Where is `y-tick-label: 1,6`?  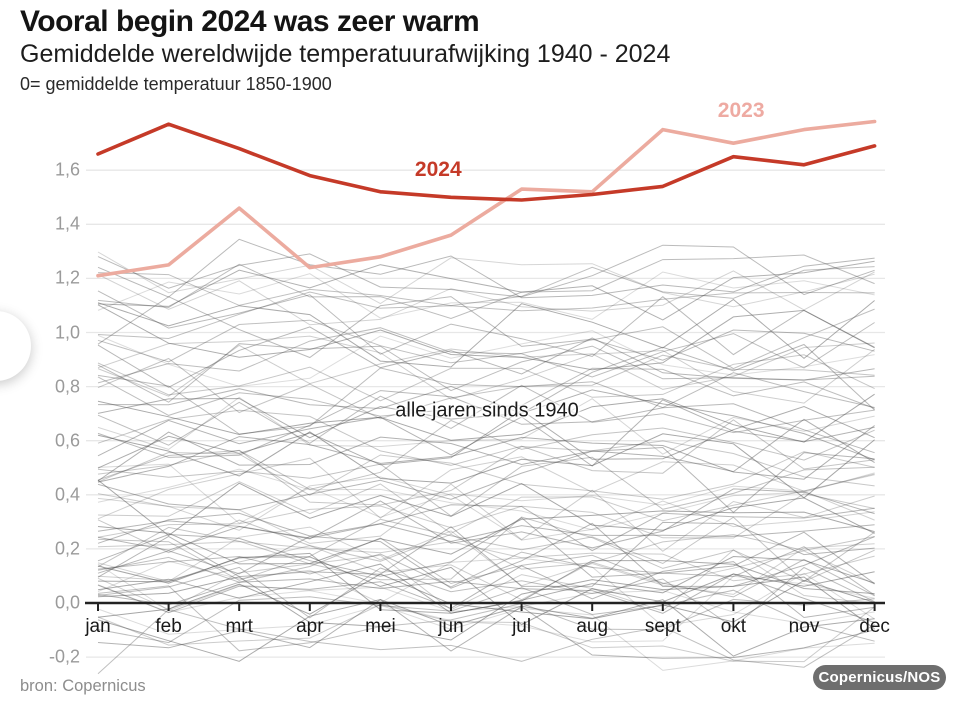
y-tick-label: 1,6 is located at coordinates (67, 169).